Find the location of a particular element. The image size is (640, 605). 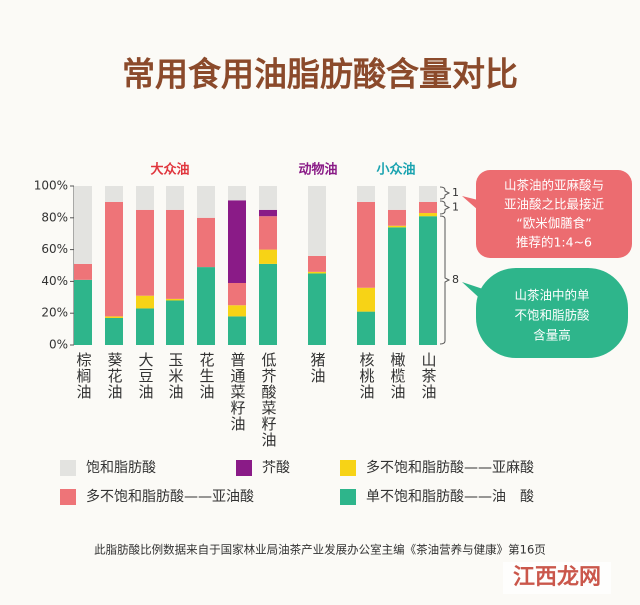

x-tick-label: 猪油 is located at coordinates (318, 368).